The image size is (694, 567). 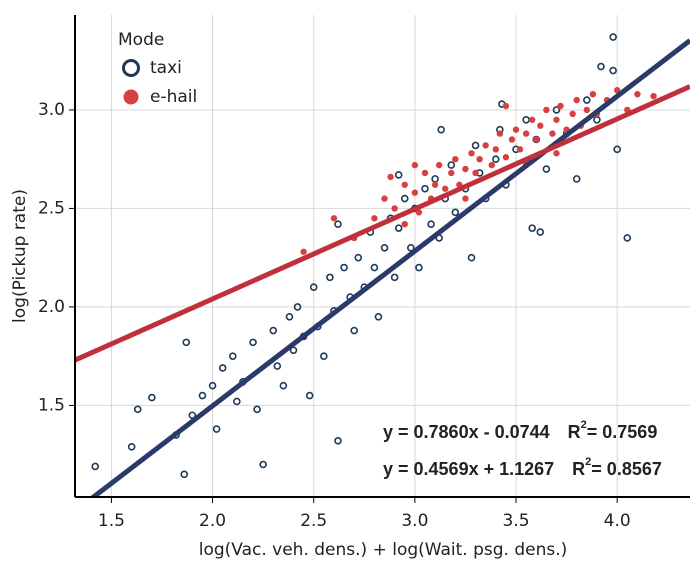 What do you see at coordinates (51, 307) in the screenshot?
I see `y-tick-label: 2.0` at bounding box center [51, 307].